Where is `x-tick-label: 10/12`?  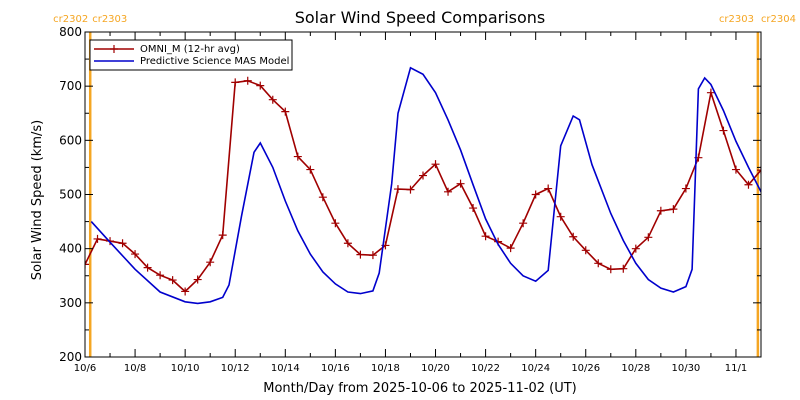
x-tick-label: 10/12 is located at coordinates (235, 368).